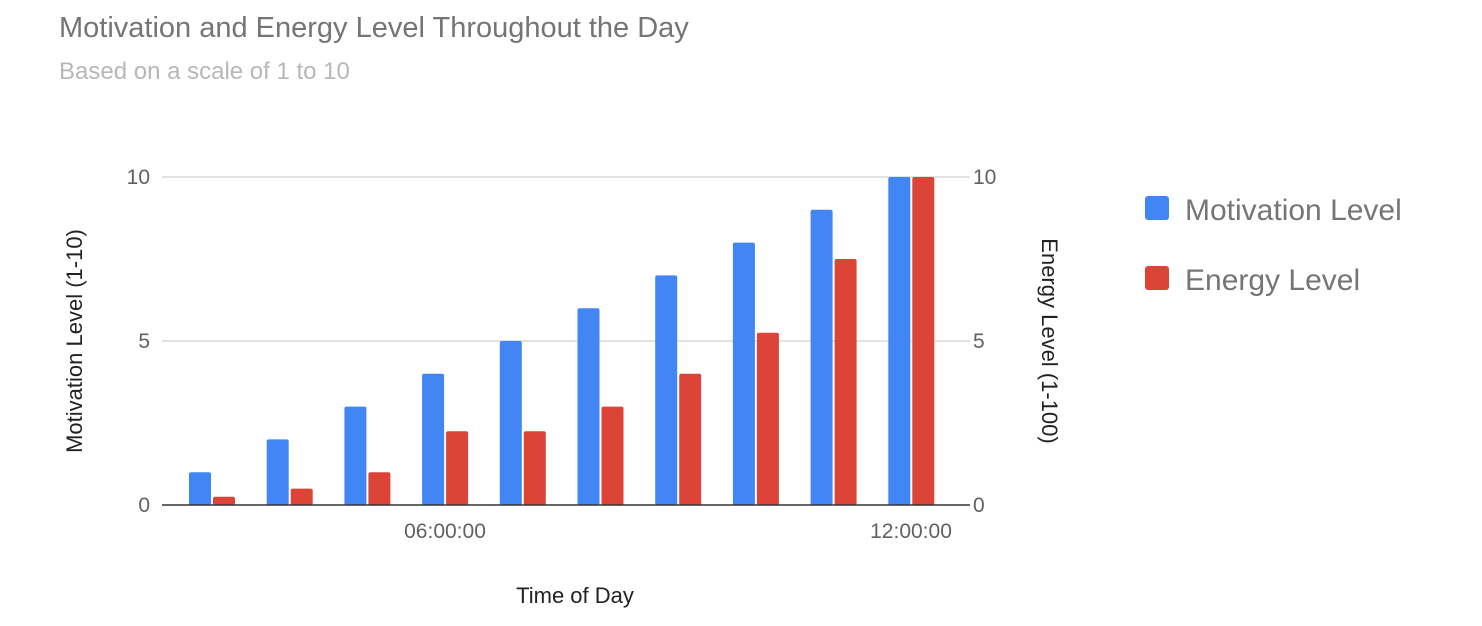  I want to click on y-axis-left-ticks: 0 5 10, so click(138, 341).